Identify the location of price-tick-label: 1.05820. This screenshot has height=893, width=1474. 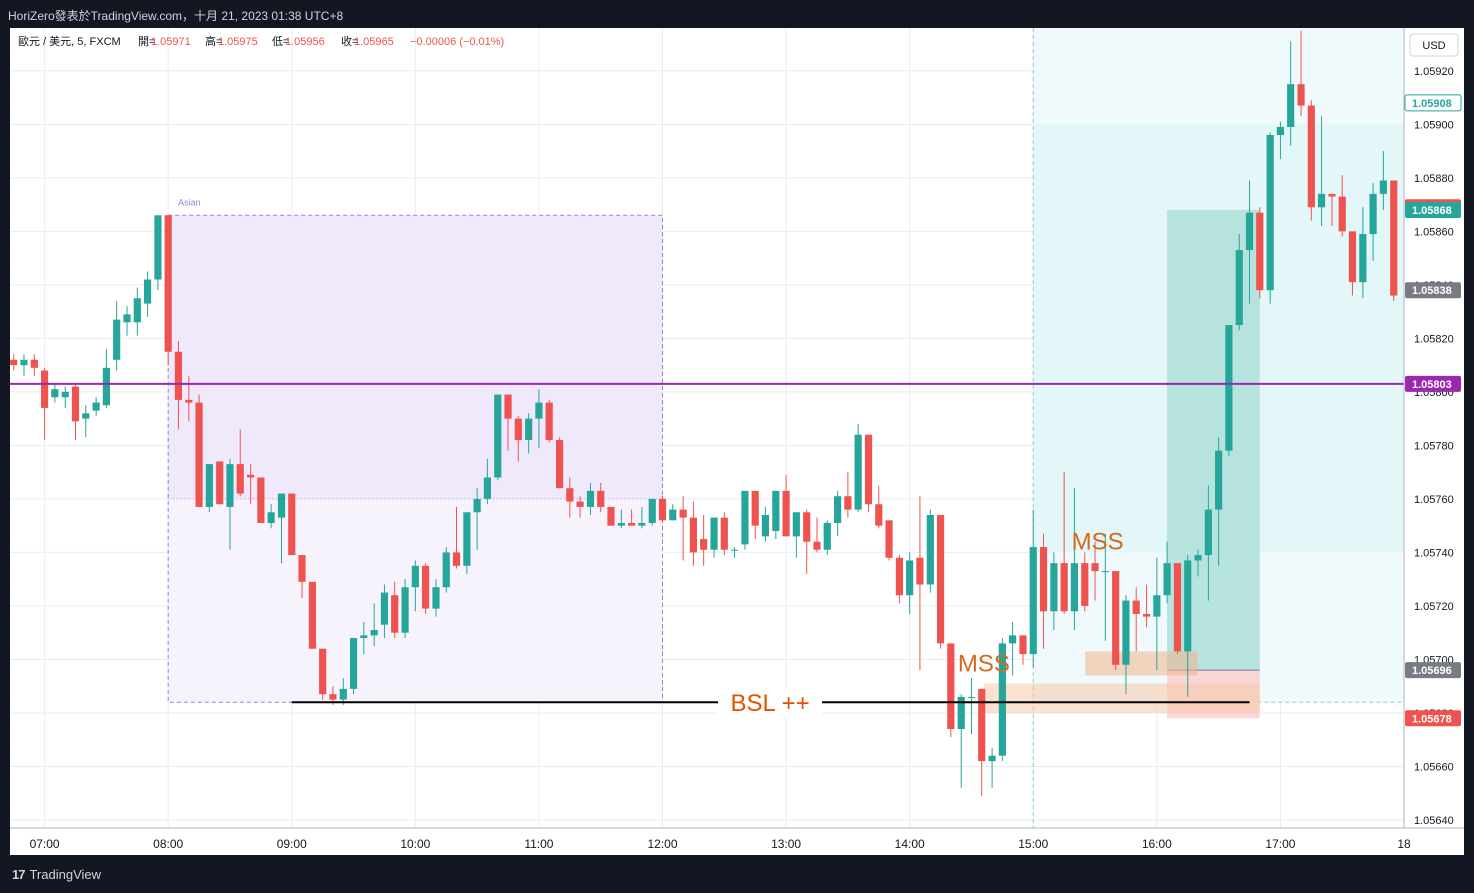
(1434, 339).